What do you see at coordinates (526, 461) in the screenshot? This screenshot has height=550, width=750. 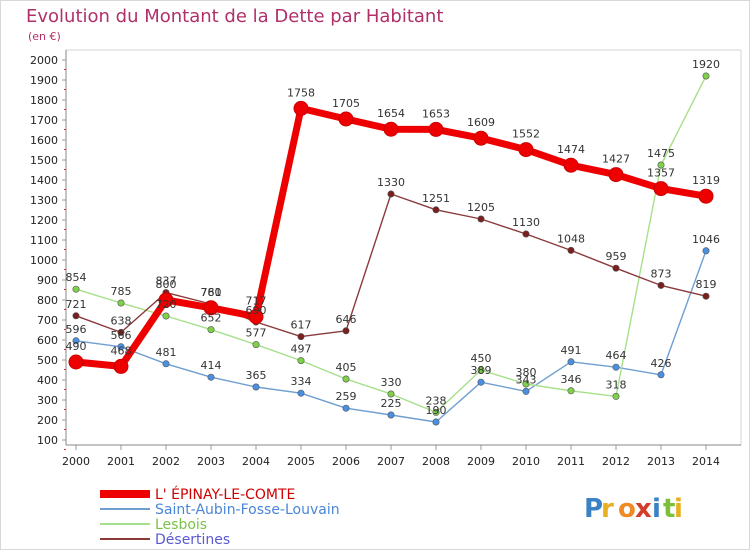 I see `x-tick-label: 2010` at bounding box center [526, 461].